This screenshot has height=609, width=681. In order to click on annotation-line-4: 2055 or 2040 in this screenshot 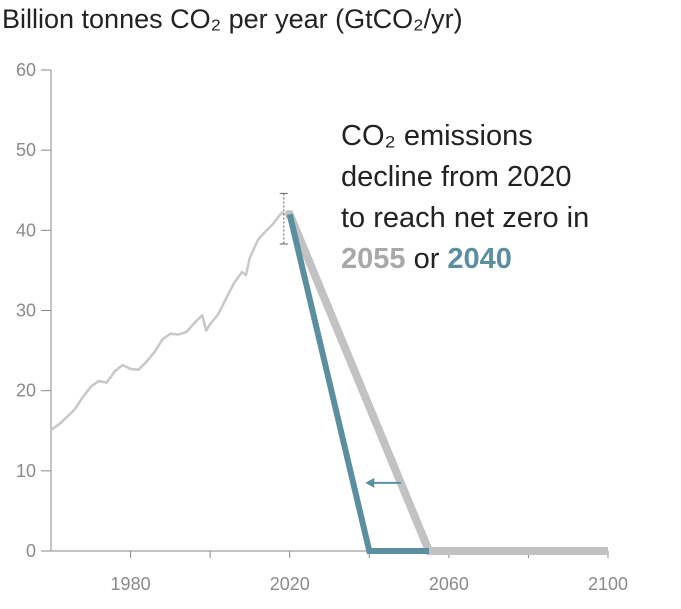, I will do `click(426, 259)`.